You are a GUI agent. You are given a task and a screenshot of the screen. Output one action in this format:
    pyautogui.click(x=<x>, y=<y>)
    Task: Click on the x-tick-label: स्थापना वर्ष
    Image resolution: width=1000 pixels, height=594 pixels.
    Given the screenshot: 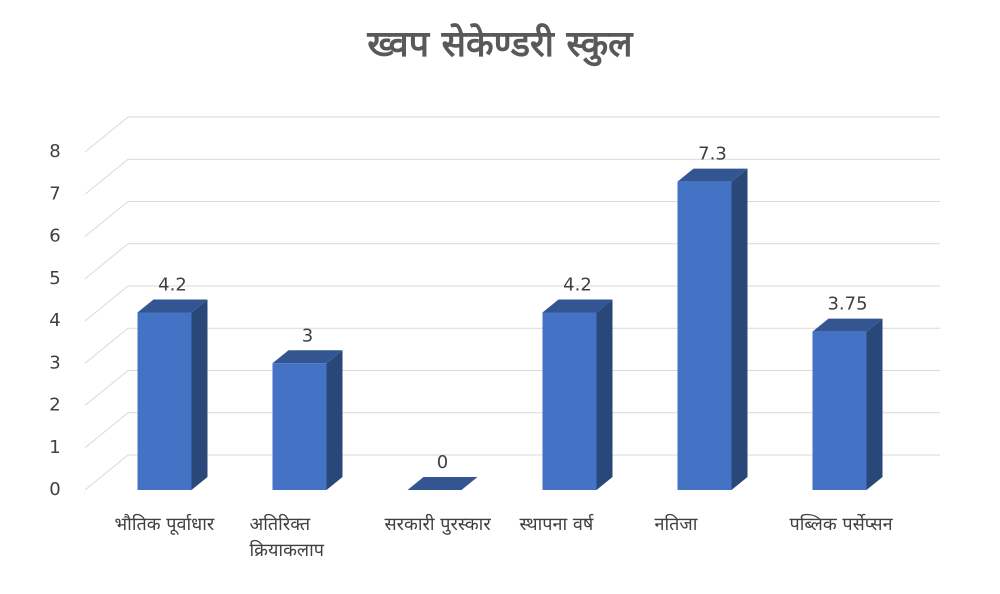 What is the action you would take?
    pyautogui.click(x=556, y=524)
    